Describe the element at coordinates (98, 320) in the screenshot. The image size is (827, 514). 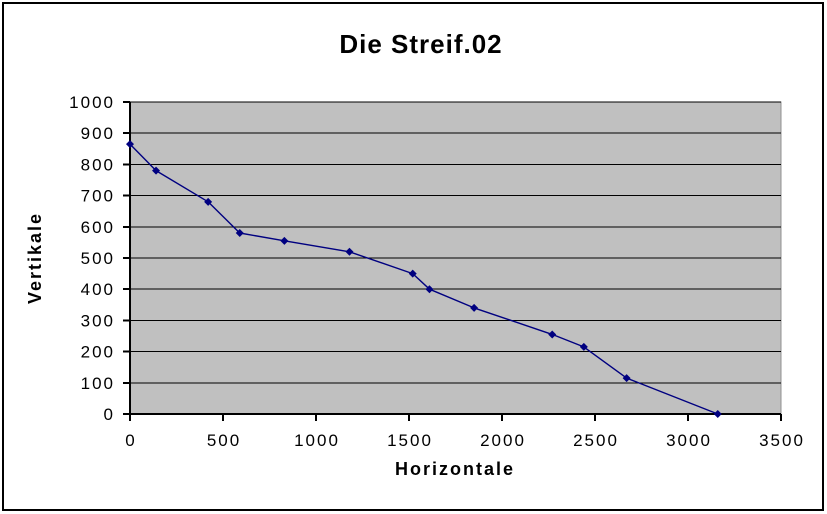
I see `y-tick-label: 300` at that location.